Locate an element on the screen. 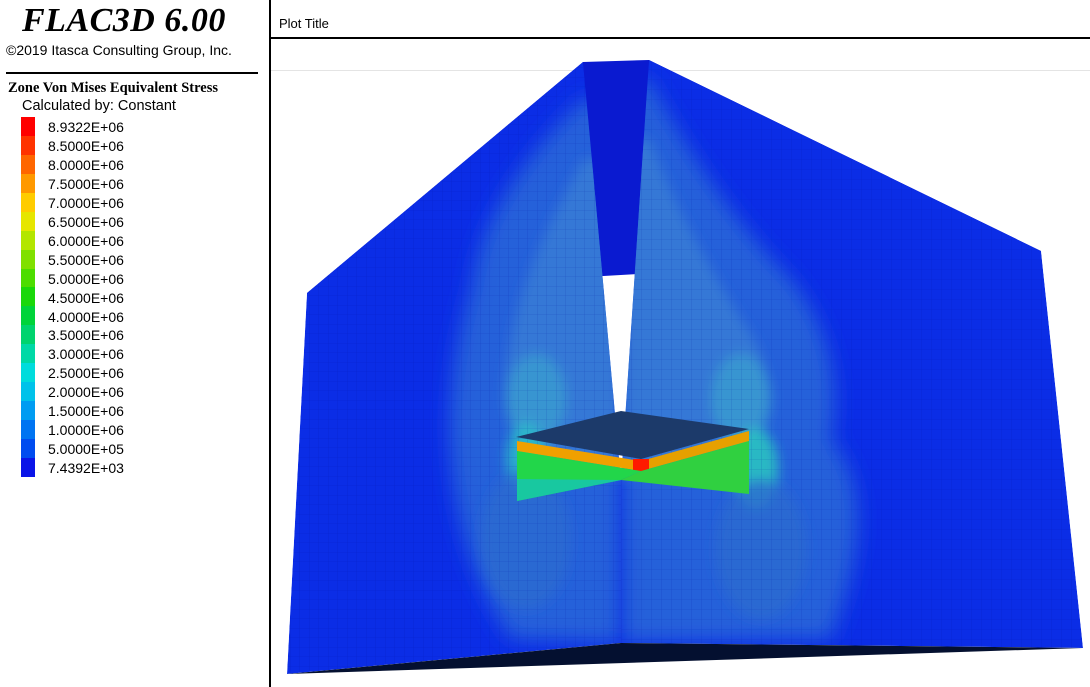  panel-divider is located at coordinates (270, 343).